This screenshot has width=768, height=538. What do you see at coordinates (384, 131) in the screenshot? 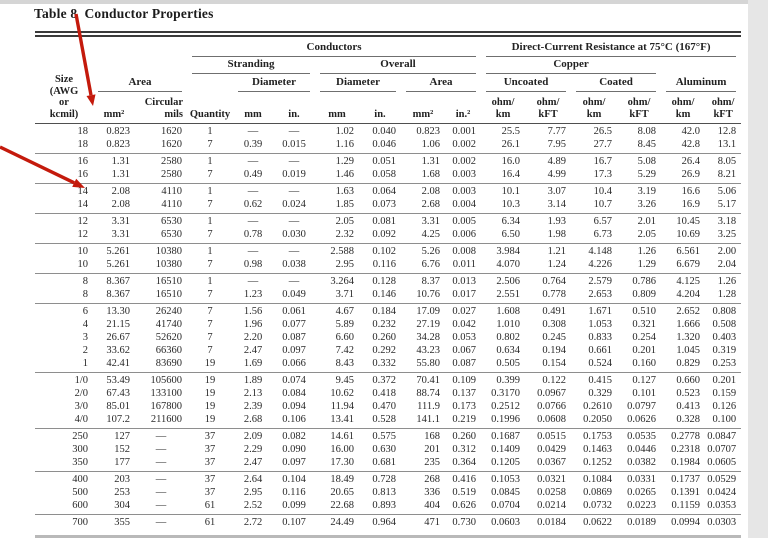
I see `cell: 0.040` at bounding box center [384, 131].